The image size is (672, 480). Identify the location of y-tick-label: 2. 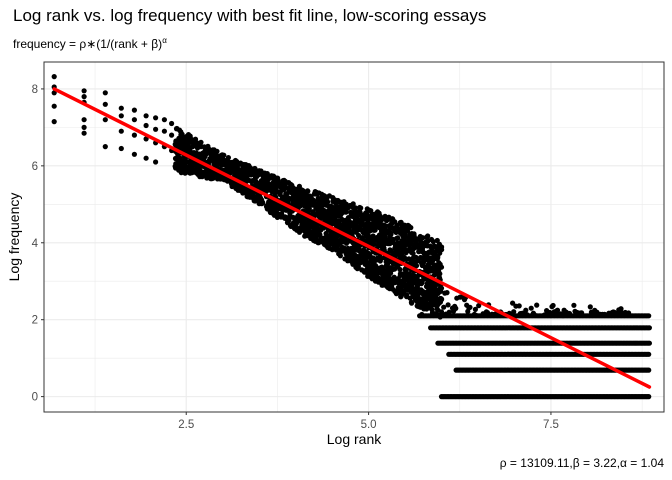
(35, 321).